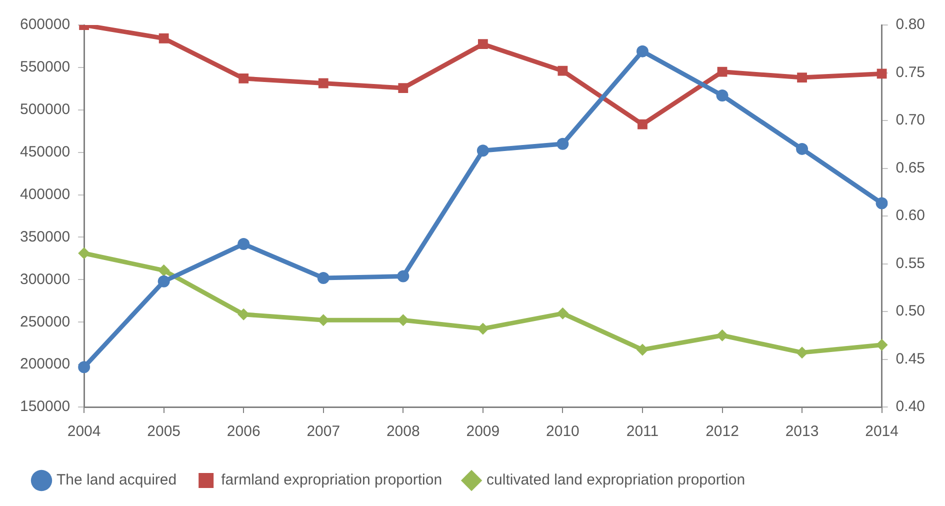 Image resolution: width=945 pixels, height=506 pixels. What do you see at coordinates (911, 407) in the screenshot?
I see `y2-tick-label: 0.40` at bounding box center [911, 407].